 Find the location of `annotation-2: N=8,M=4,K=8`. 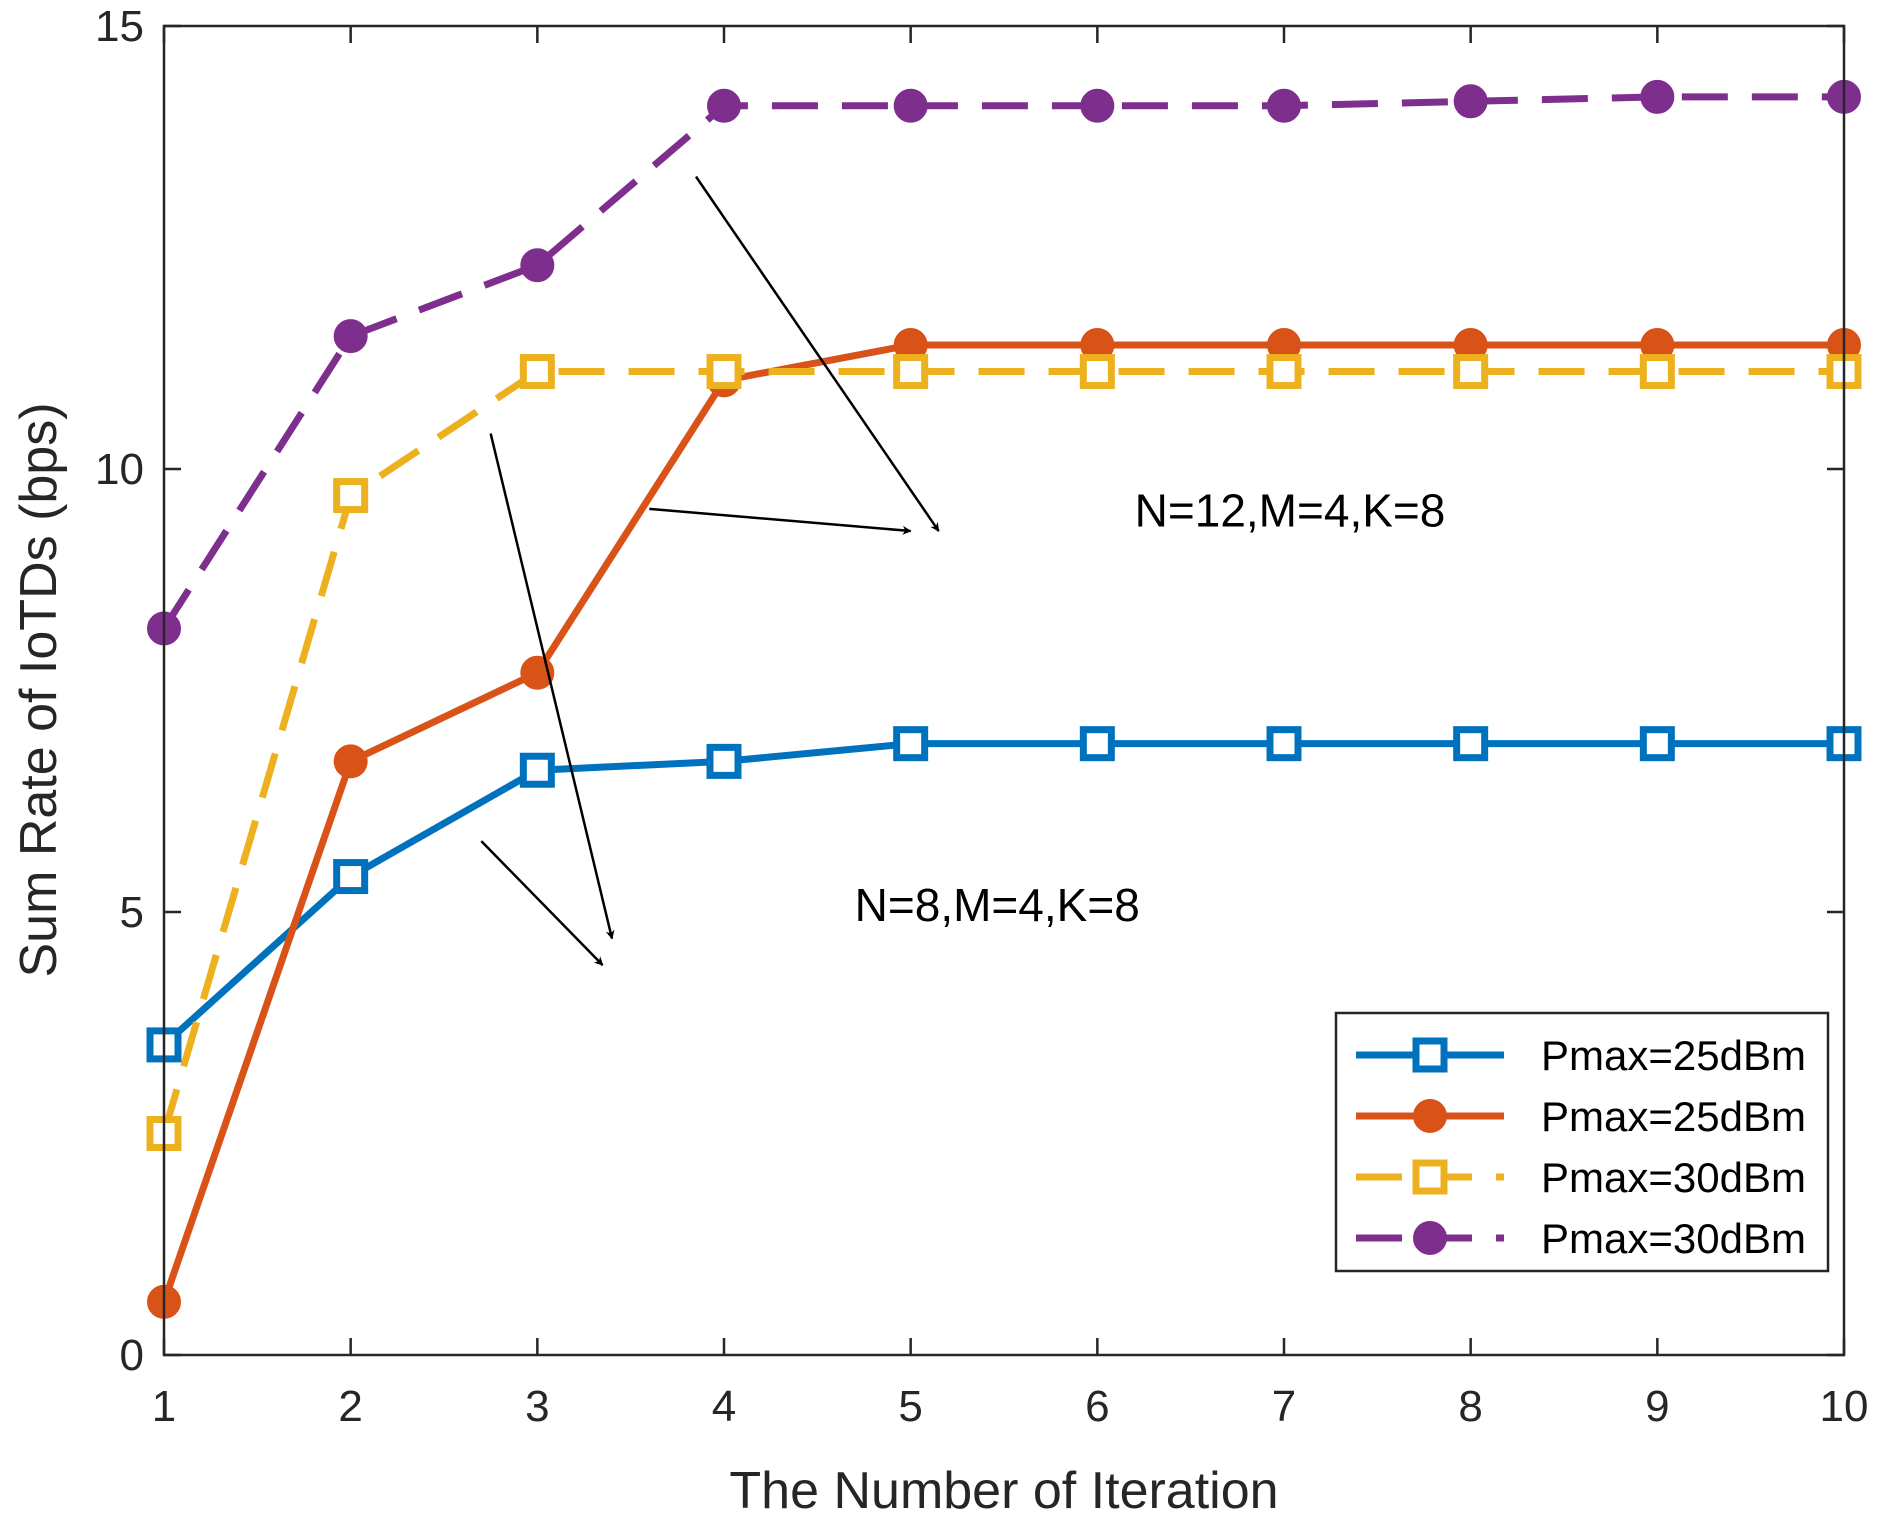

annotation-2: N=8,M=4,K=8 is located at coordinates (810, 700).